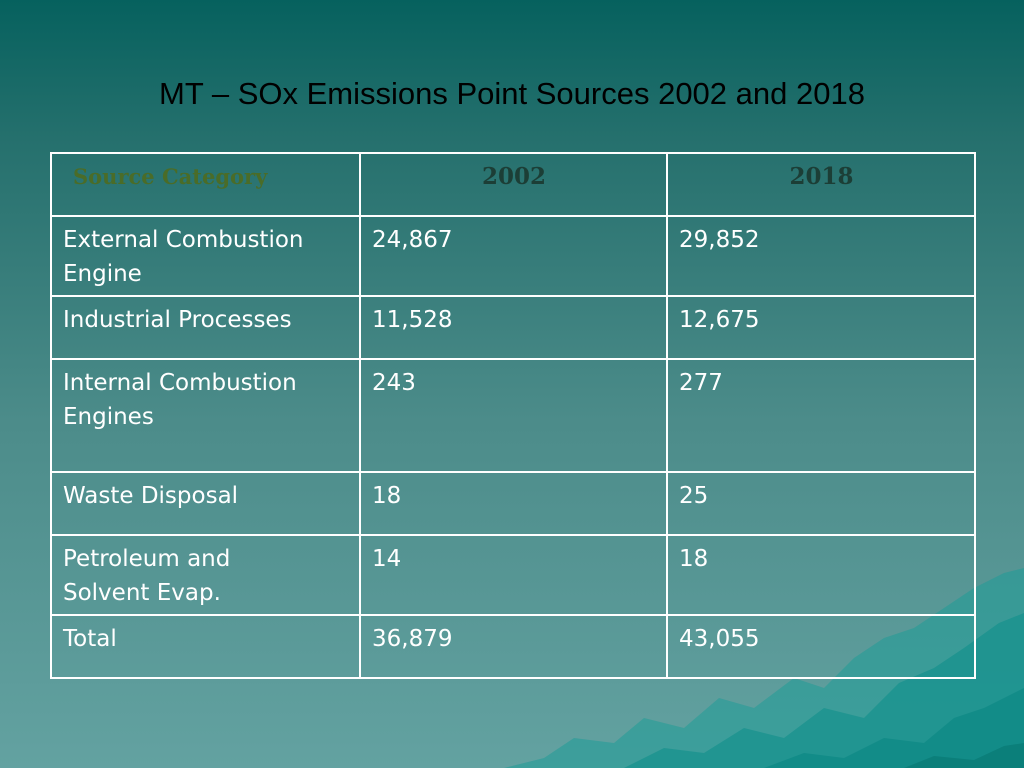 The height and width of the screenshot is (768, 1024). I want to click on table-row: Waste Disposal 18 25, so click(513, 503).